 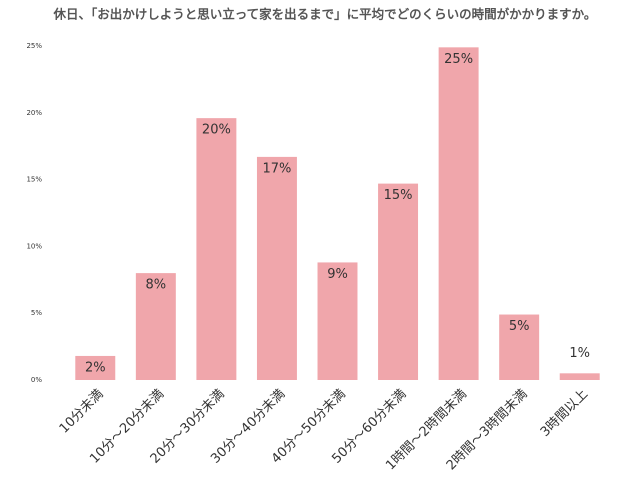 I want to click on value-label: 2%, so click(x=95, y=367).